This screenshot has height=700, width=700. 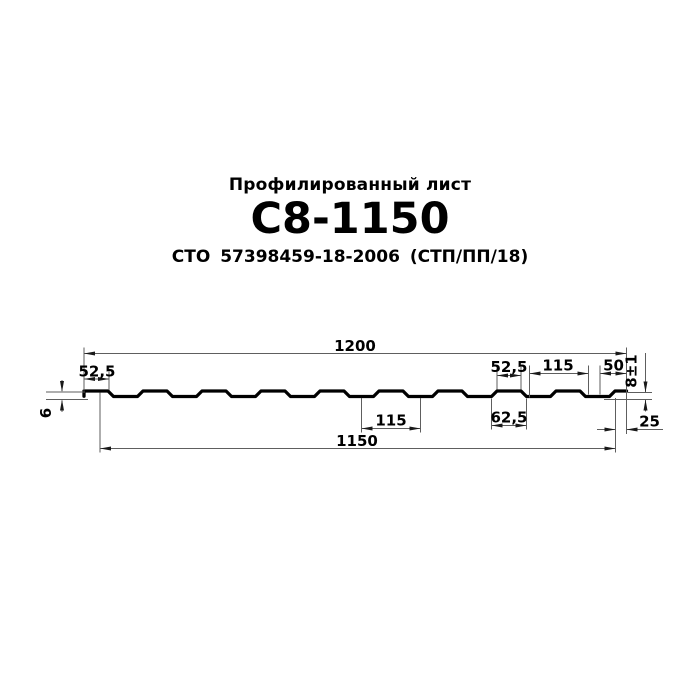 I want to click on dim-crest-left: 52,5, so click(x=97, y=372).